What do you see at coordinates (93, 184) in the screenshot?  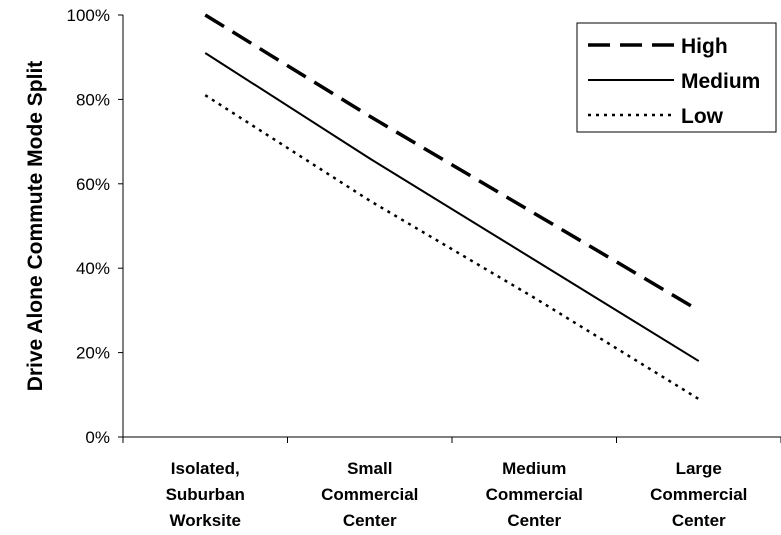 I see `y-tick-label: 60%` at bounding box center [93, 184].